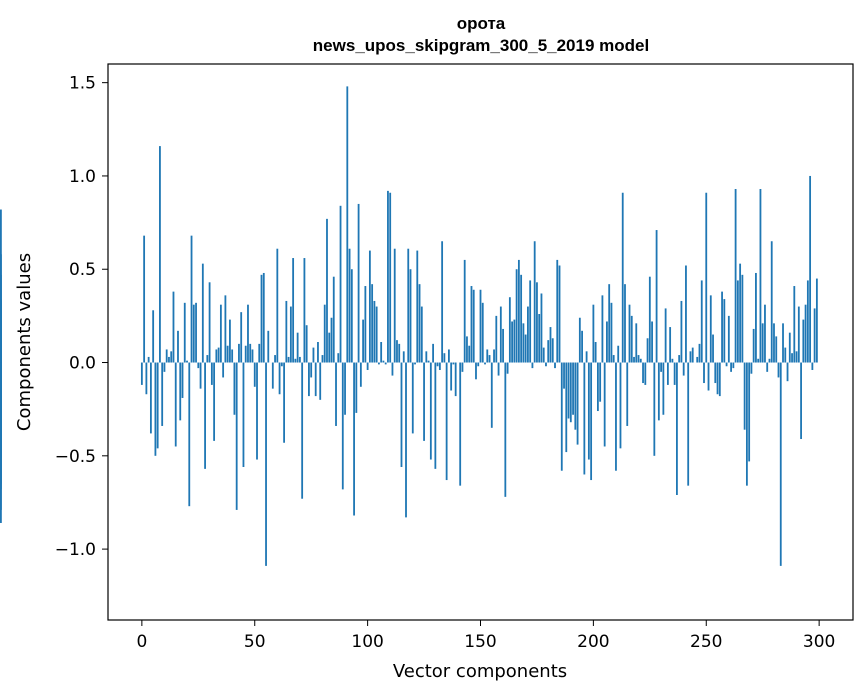  What do you see at coordinates (141, 642) in the screenshot?
I see `x-tick-label: 0` at bounding box center [141, 642].